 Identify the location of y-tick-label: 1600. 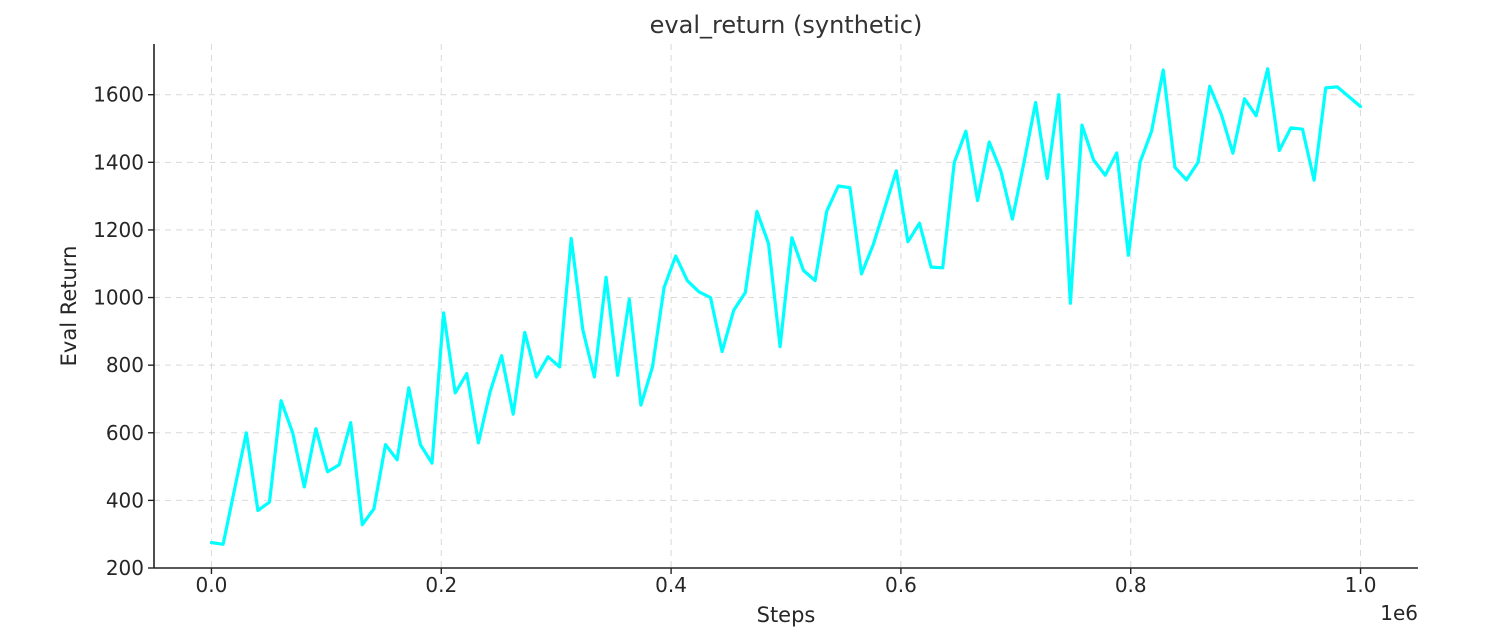
(118, 95).